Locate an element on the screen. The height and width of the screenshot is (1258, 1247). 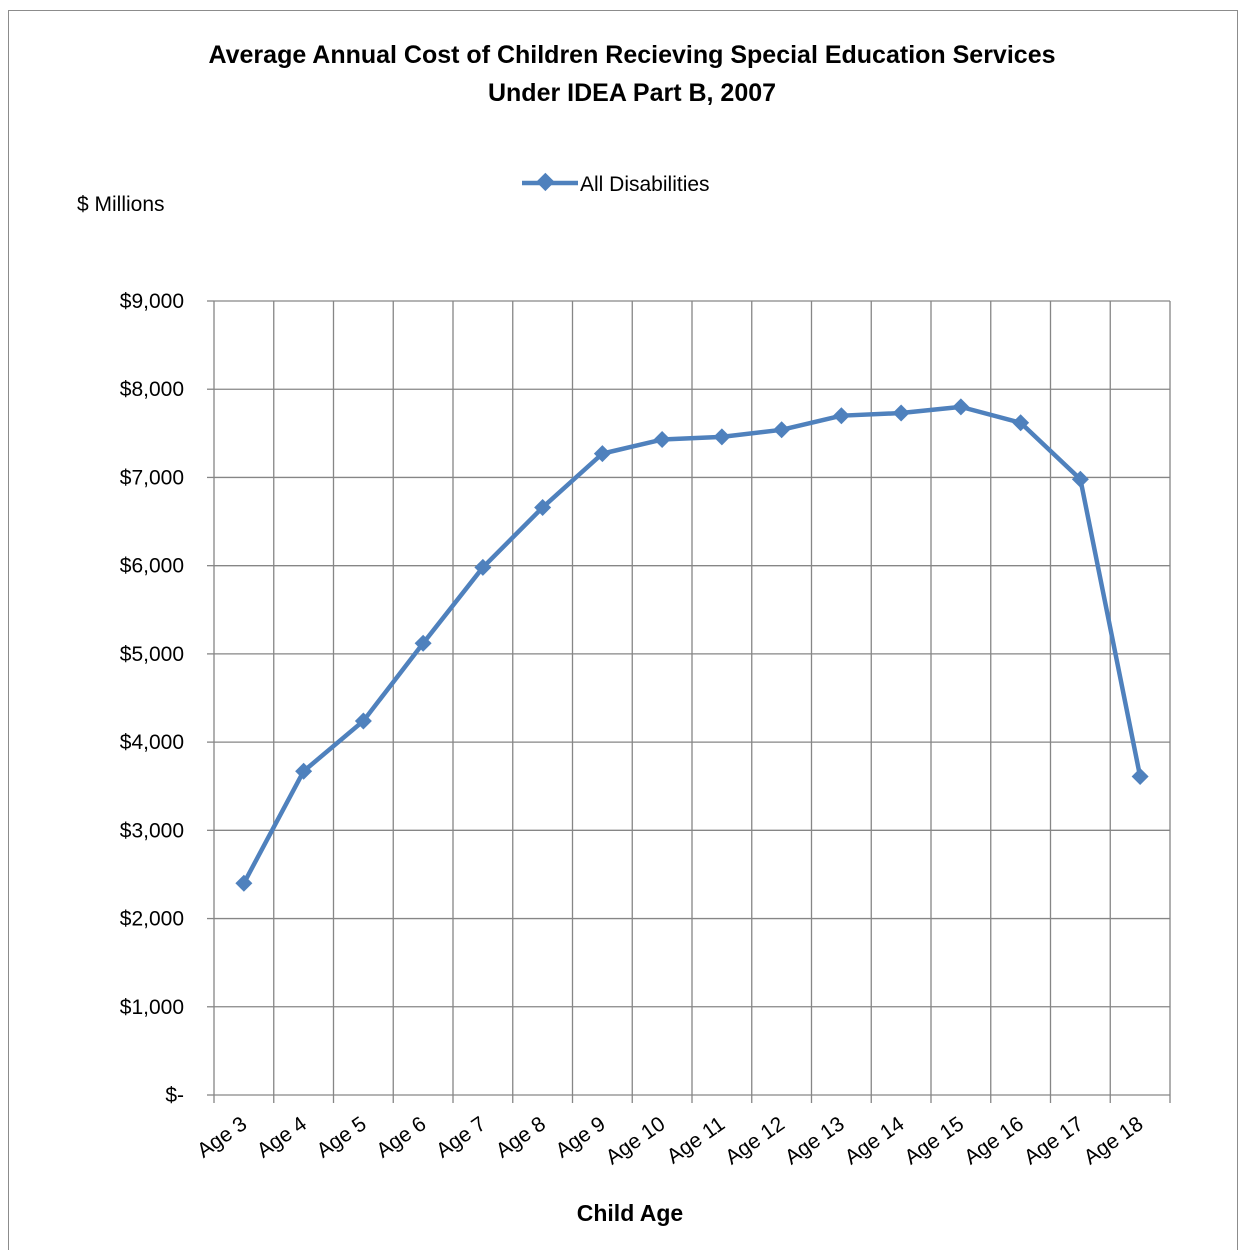
y-tick-label: $9,000 is located at coordinates (152, 301).